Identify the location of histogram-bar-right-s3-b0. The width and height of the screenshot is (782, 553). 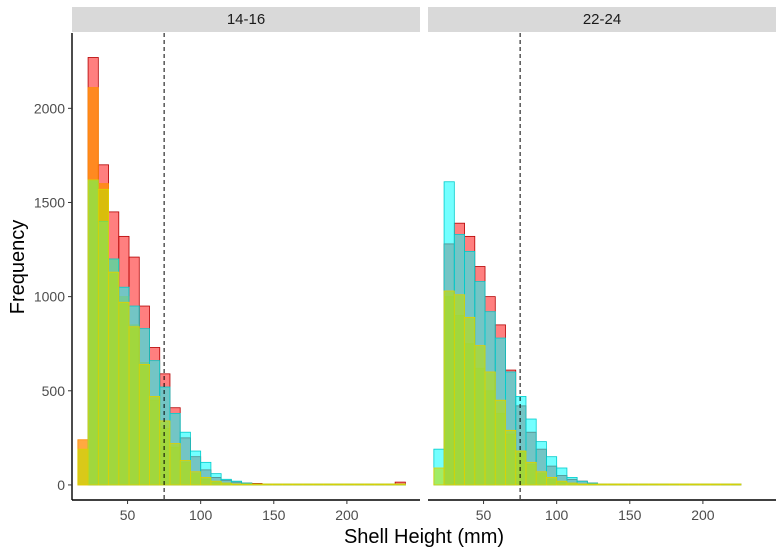
(439, 476).